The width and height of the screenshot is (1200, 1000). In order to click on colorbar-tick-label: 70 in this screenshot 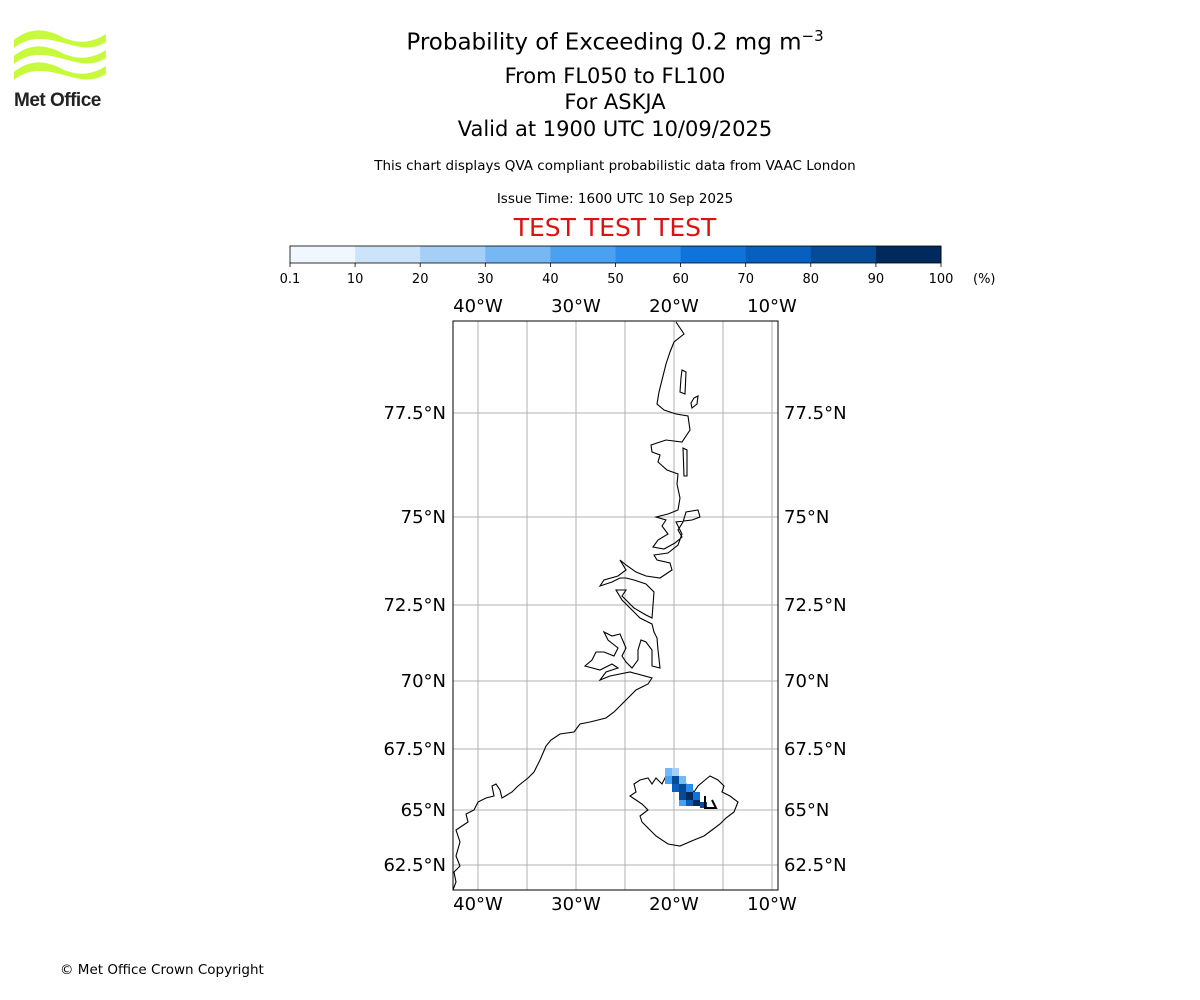, I will do `click(745, 279)`.